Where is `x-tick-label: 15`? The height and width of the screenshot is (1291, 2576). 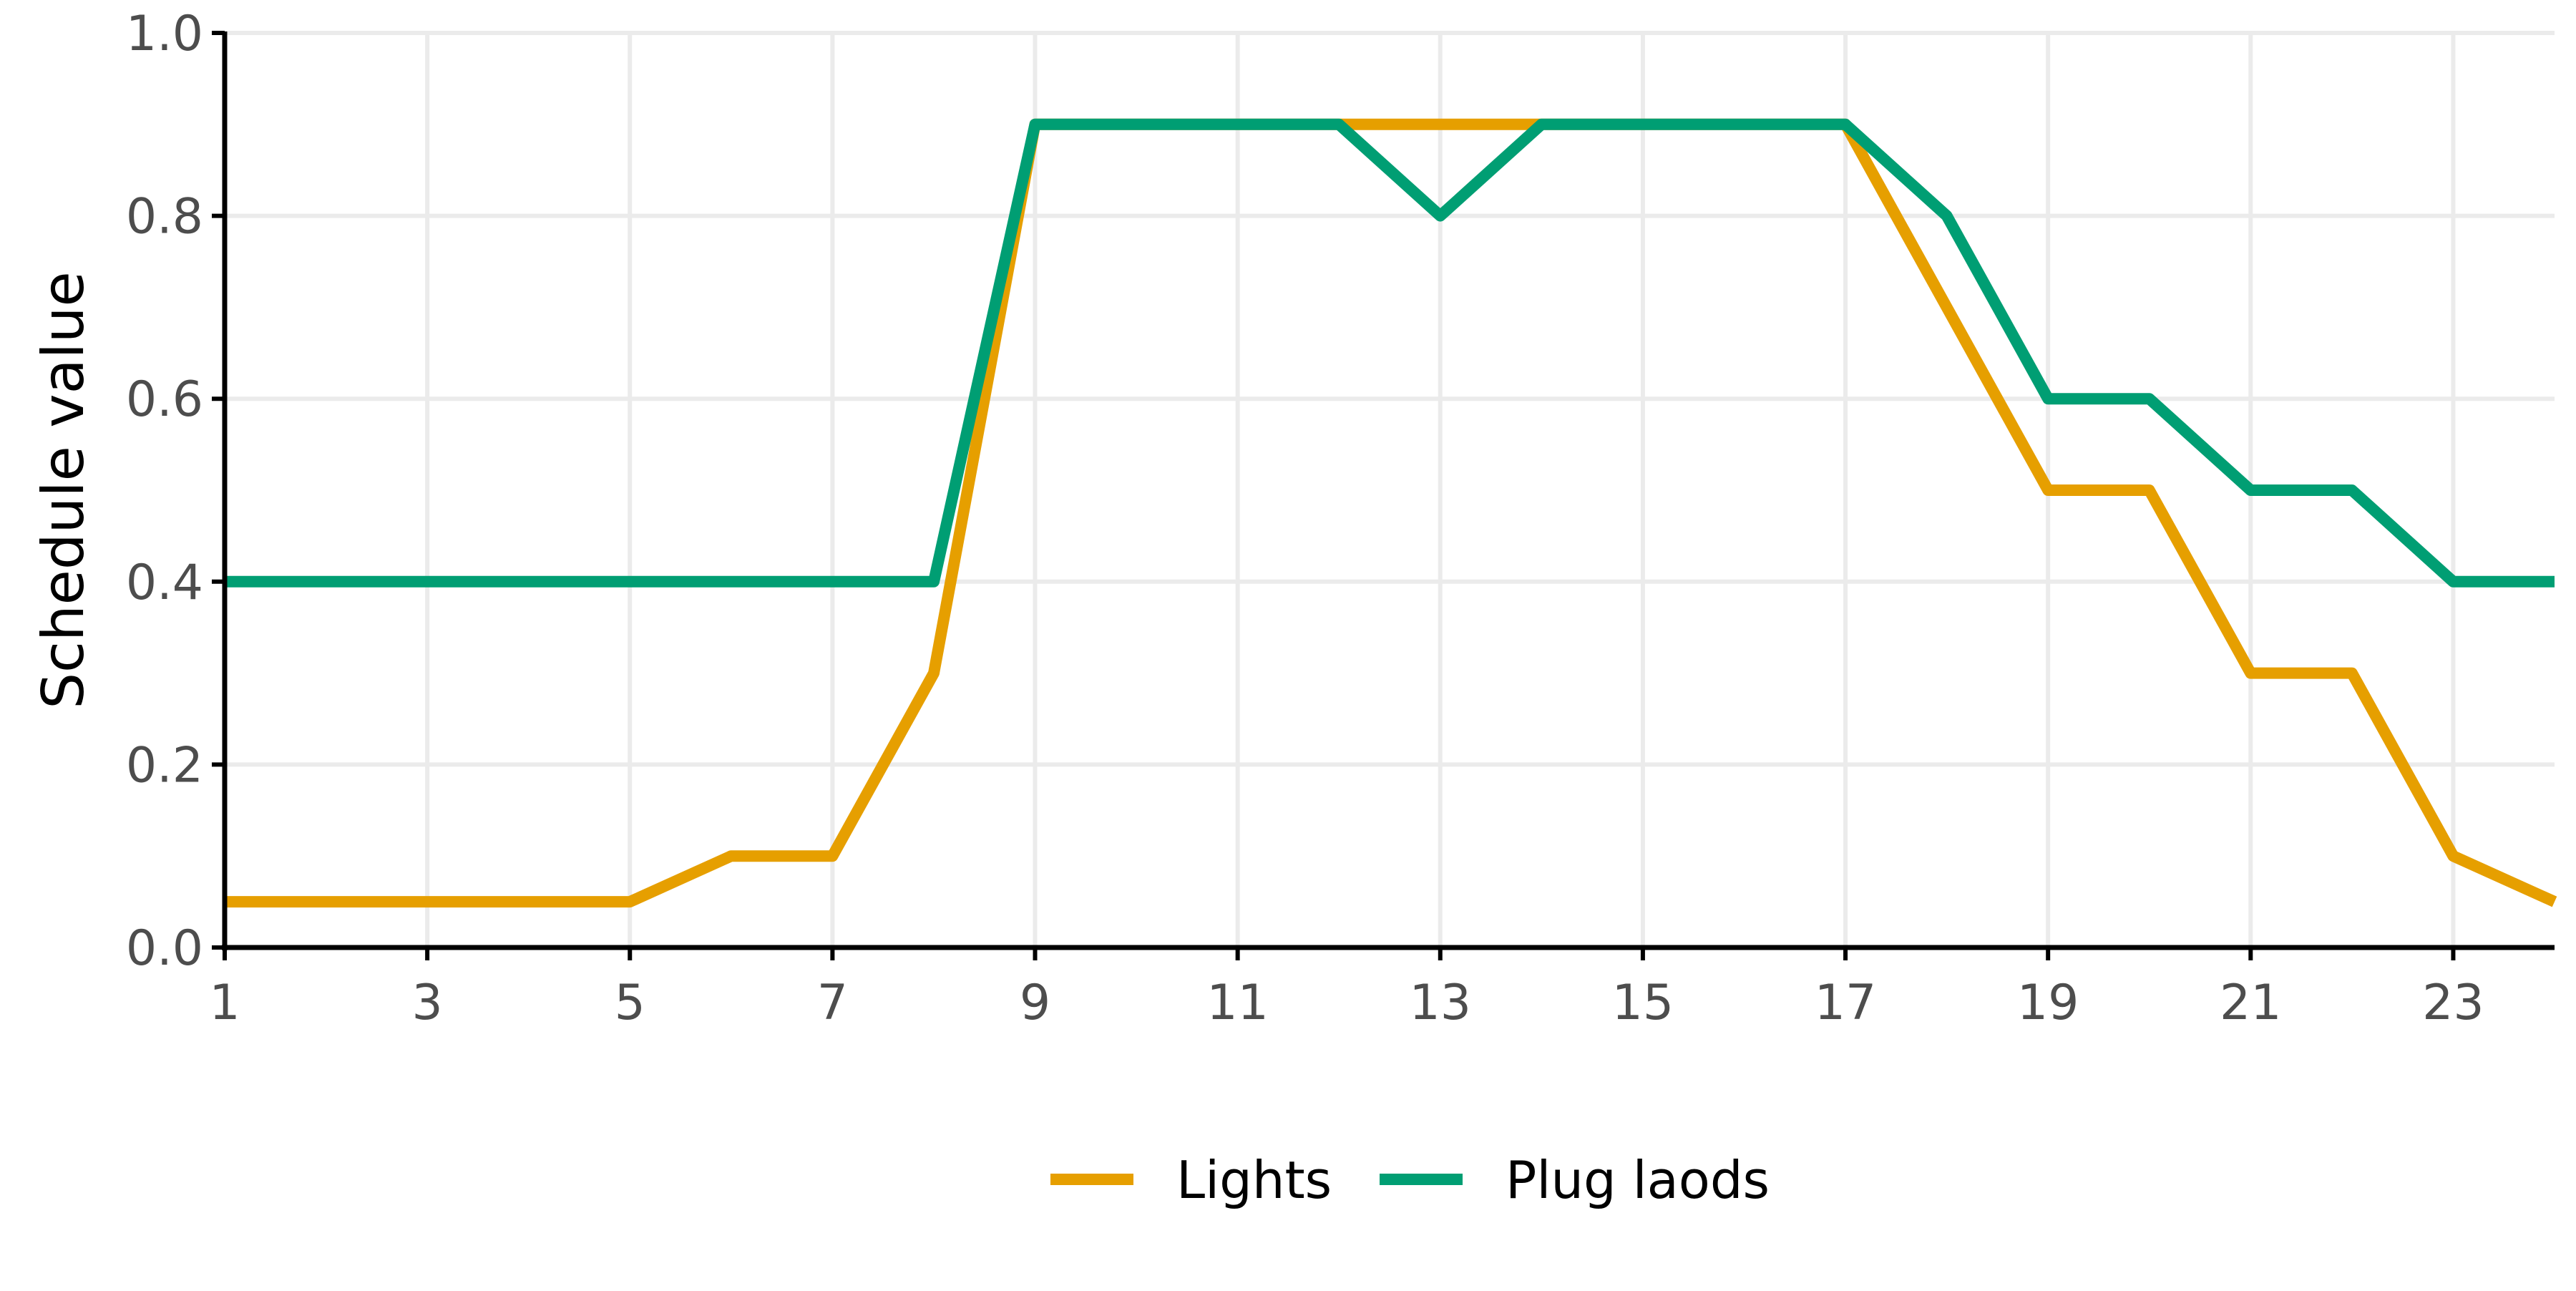
x-tick-label: 15 is located at coordinates (1643, 1003).